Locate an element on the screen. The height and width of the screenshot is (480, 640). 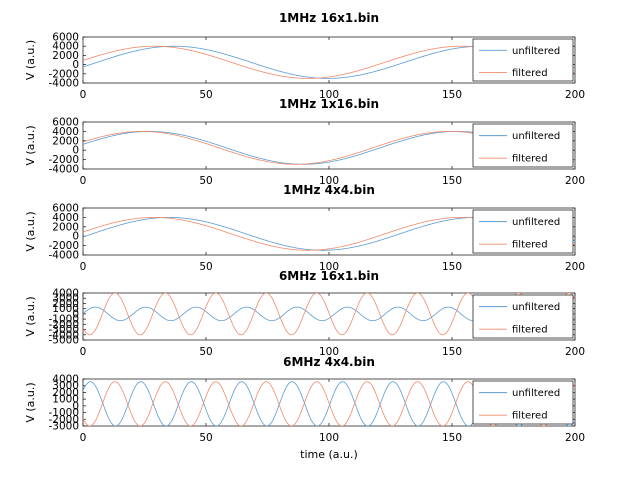
chart-title: 6MHz 4x4.bin is located at coordinates (329, 362).